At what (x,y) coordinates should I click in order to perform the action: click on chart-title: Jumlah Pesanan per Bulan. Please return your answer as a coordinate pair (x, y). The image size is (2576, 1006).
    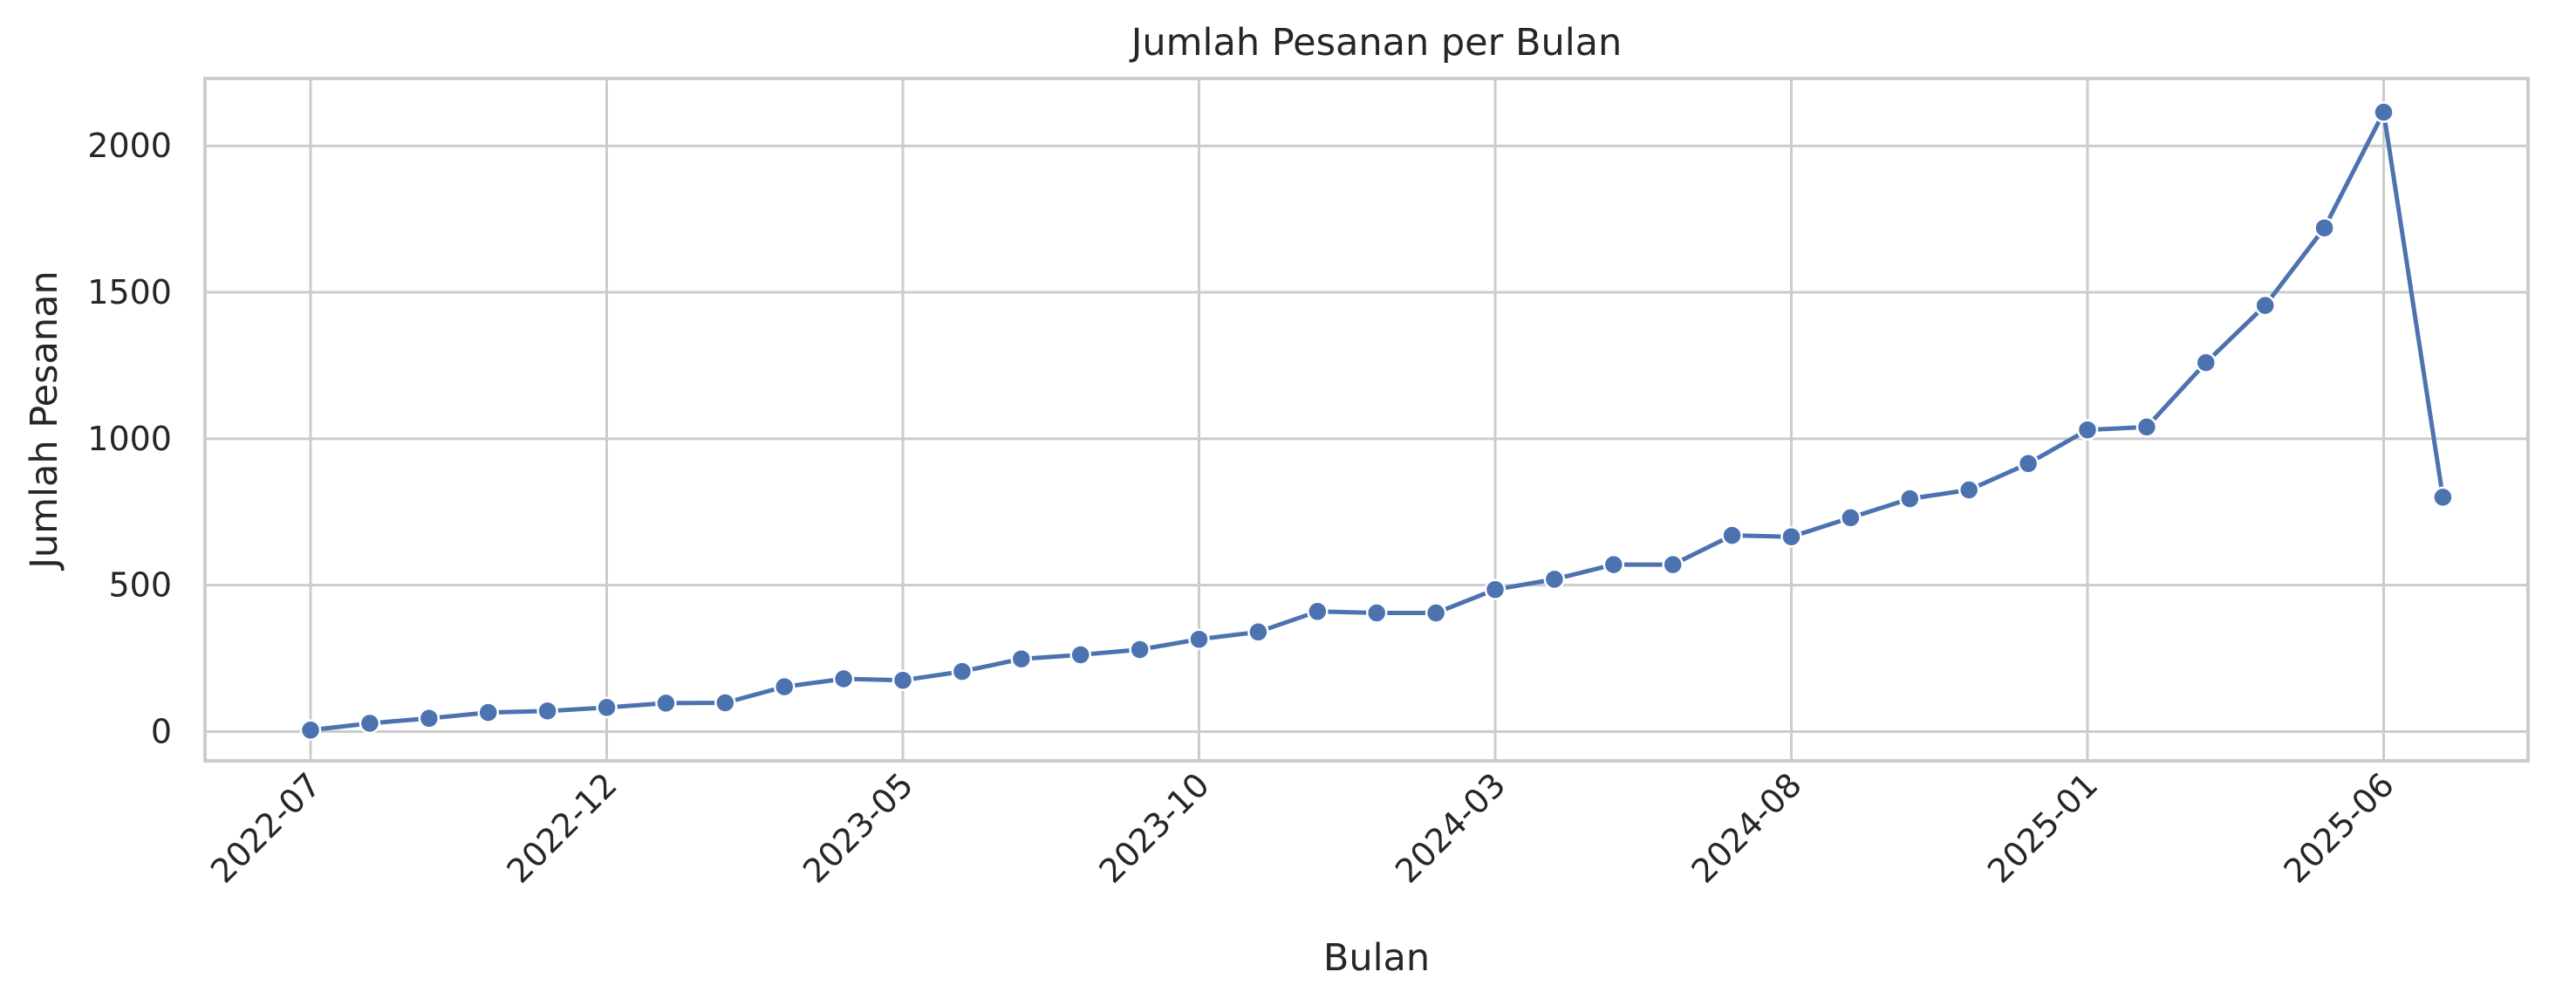
    Looking at the image, I should click on (1376, 43).